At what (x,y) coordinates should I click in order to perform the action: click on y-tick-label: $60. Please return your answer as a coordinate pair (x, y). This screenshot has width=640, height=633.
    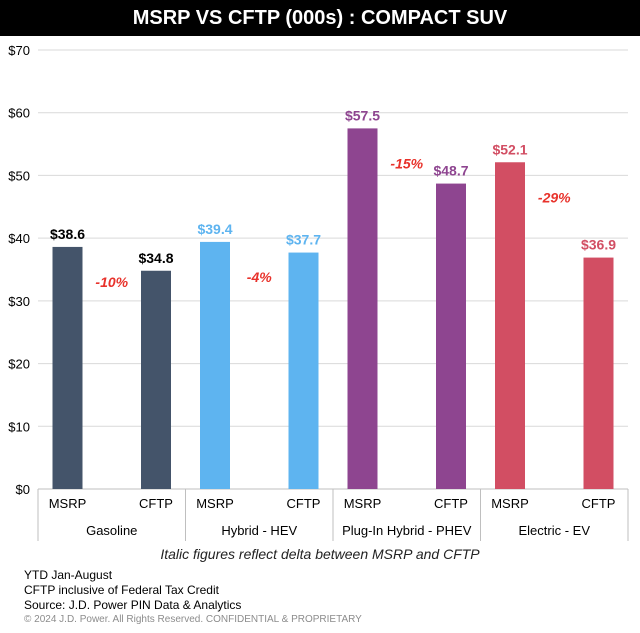
    Looking at the image, I should click on (19, 113).